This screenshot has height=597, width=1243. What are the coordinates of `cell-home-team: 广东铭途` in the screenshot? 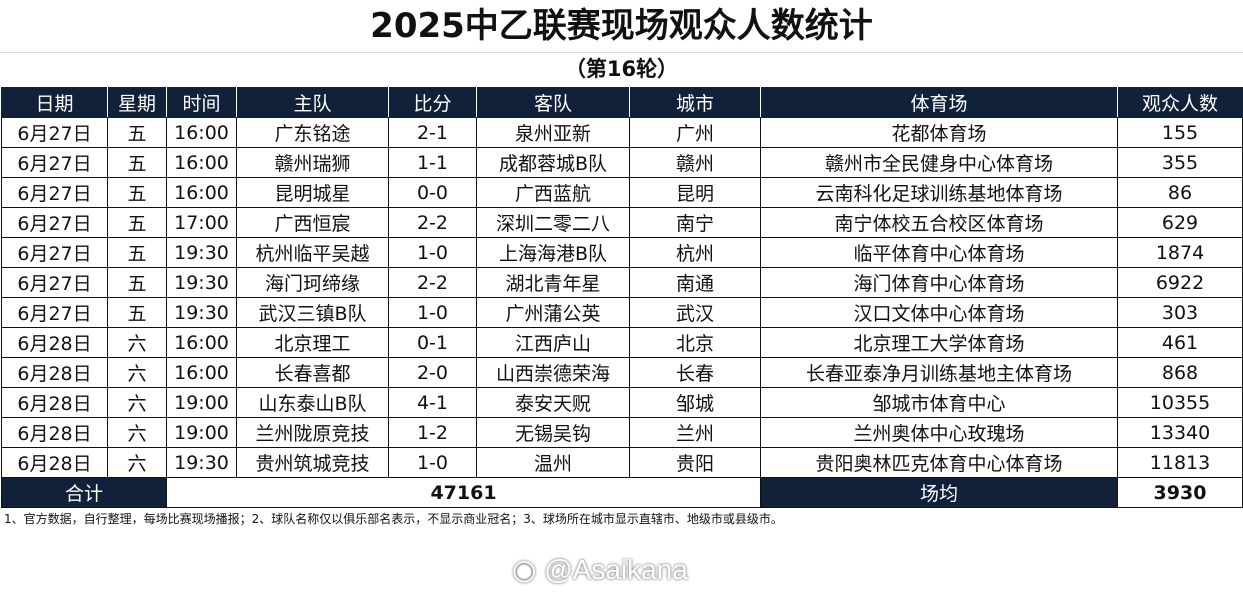 It's located at (312, 132).